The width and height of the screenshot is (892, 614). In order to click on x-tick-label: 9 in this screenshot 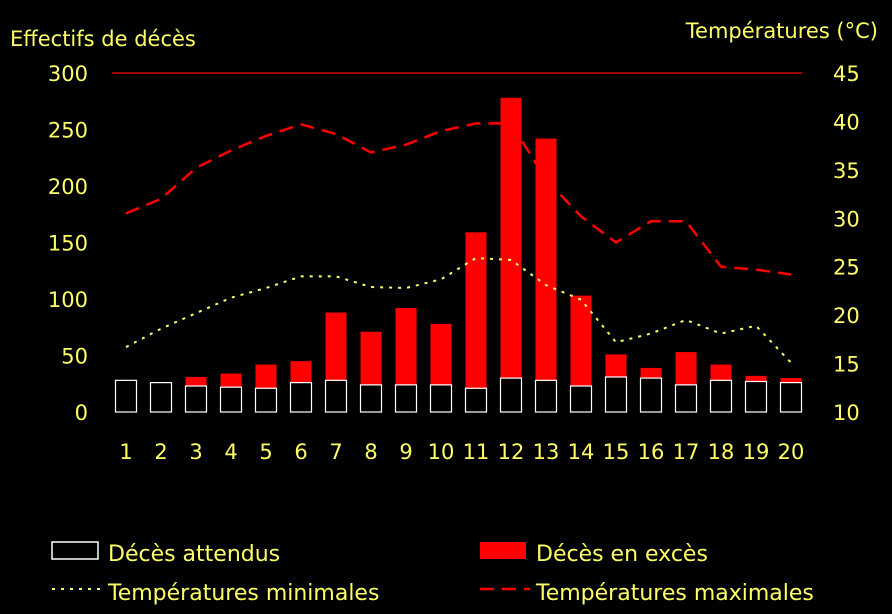, I will do `click(405, 452)`.